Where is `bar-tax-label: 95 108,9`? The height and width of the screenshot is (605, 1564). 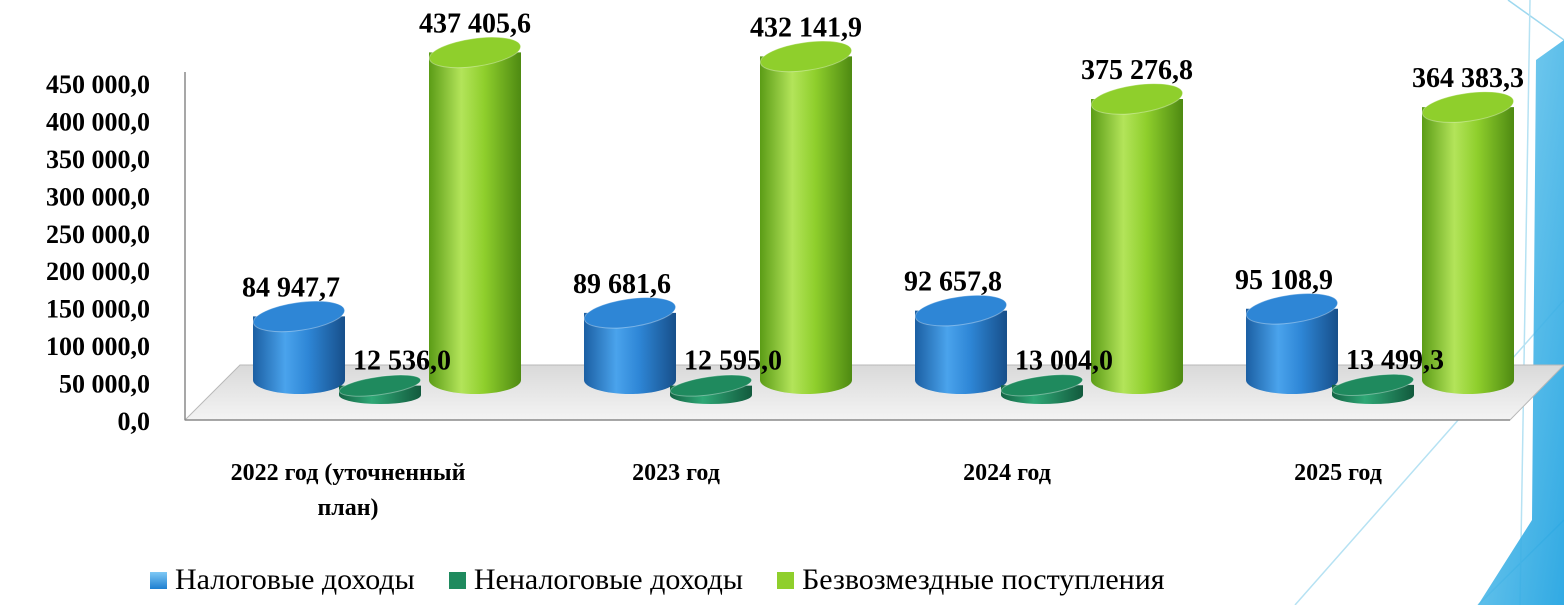
bar-tax-label: 95 108,9 is located at coordinates (1284, 280).